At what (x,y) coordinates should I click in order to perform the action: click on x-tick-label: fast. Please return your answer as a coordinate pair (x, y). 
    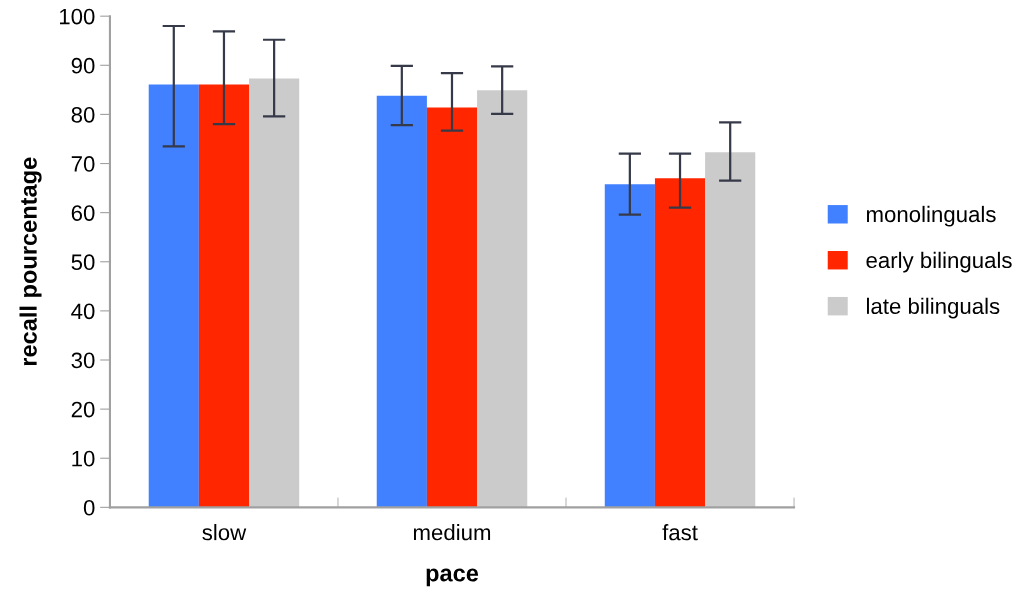
    Looking at the image, I should click on (680, 532).